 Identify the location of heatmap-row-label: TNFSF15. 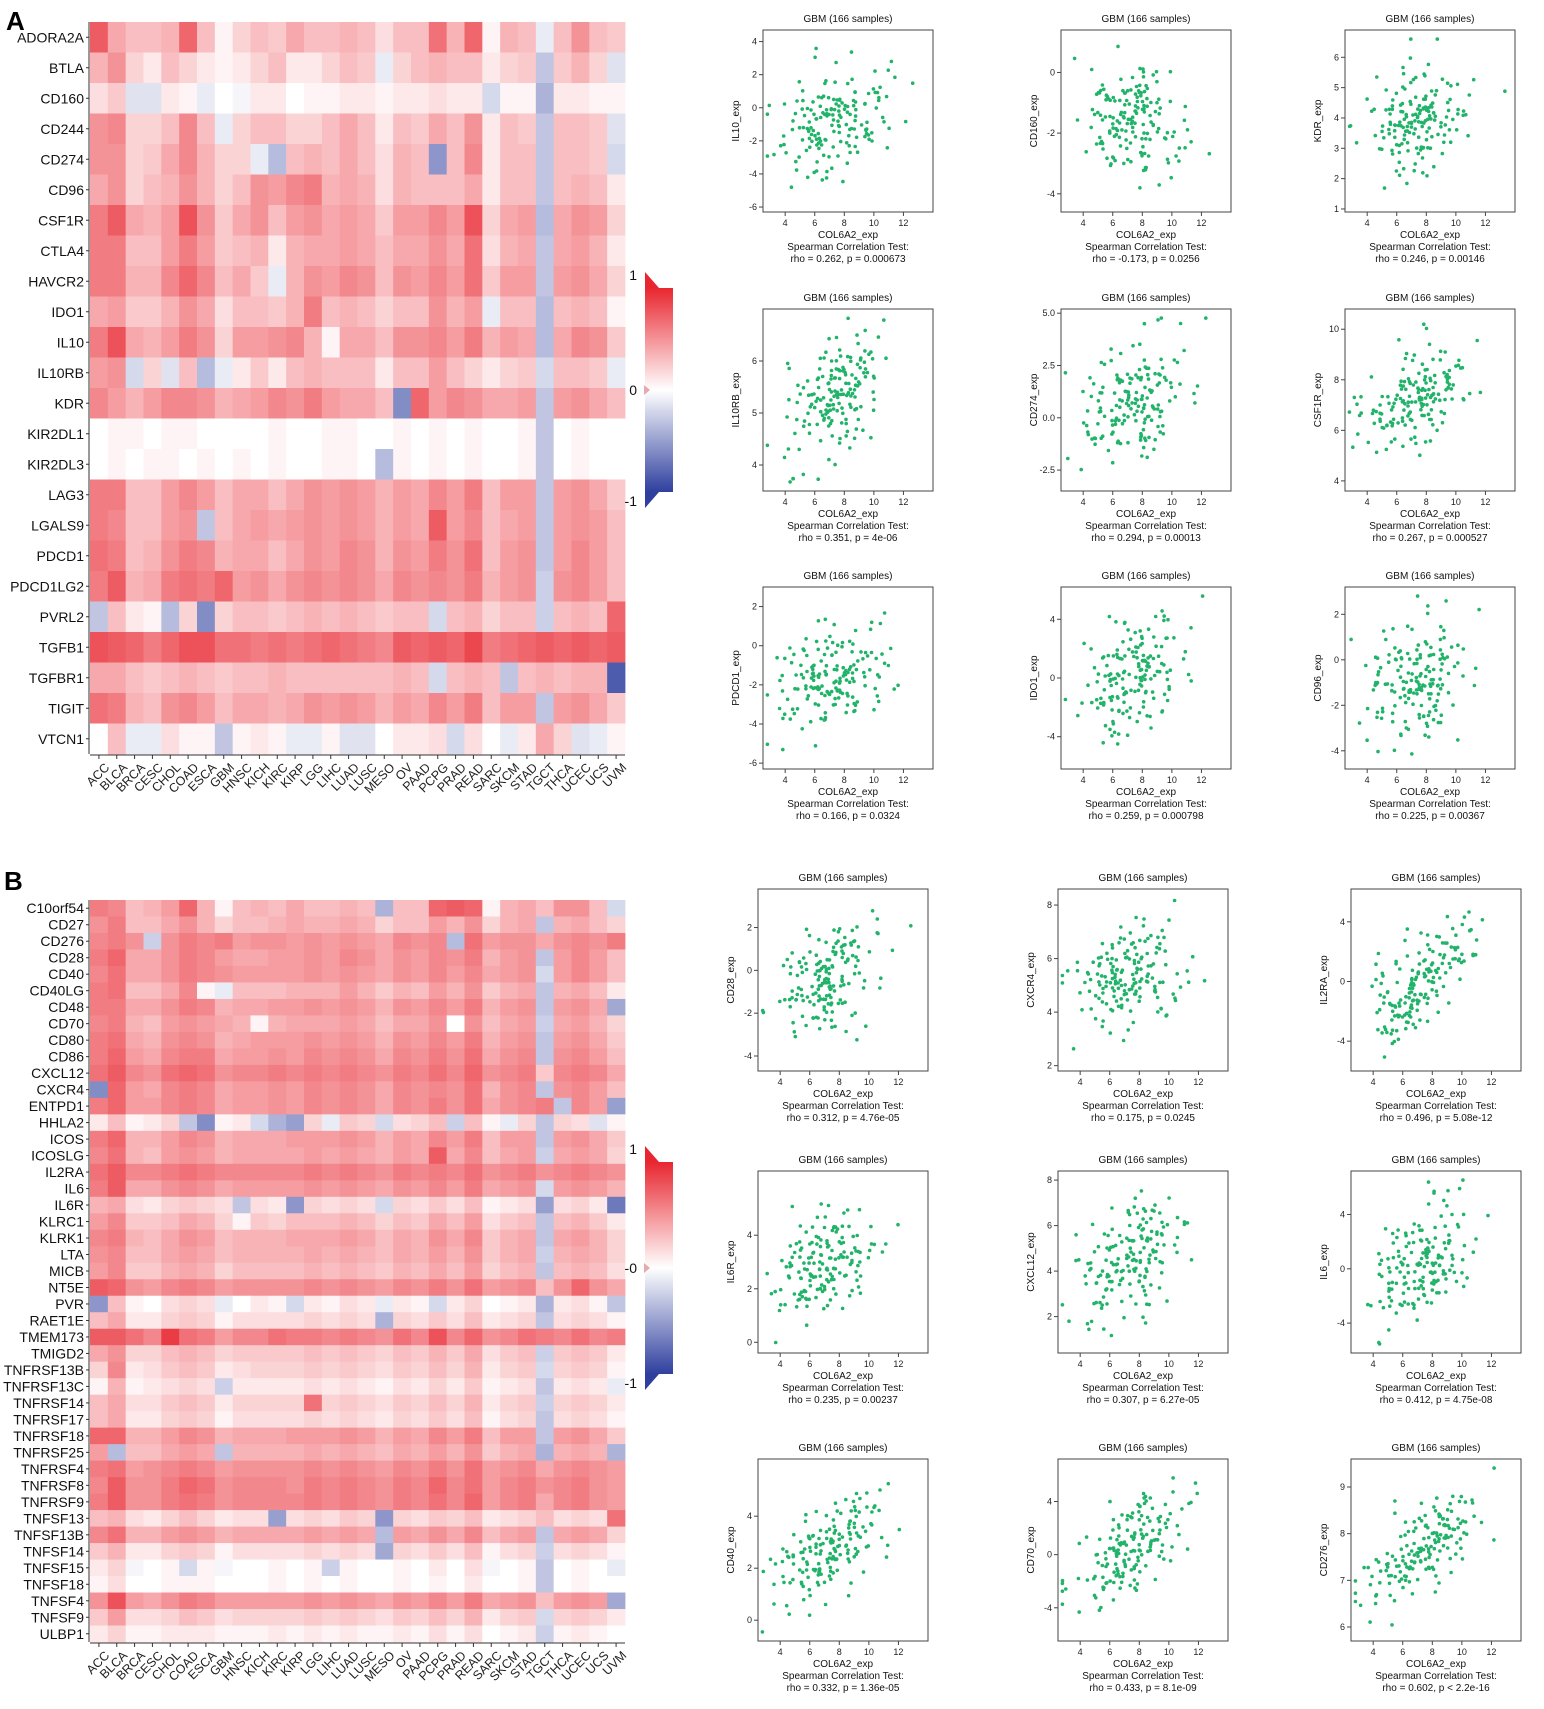
(53, 1568).